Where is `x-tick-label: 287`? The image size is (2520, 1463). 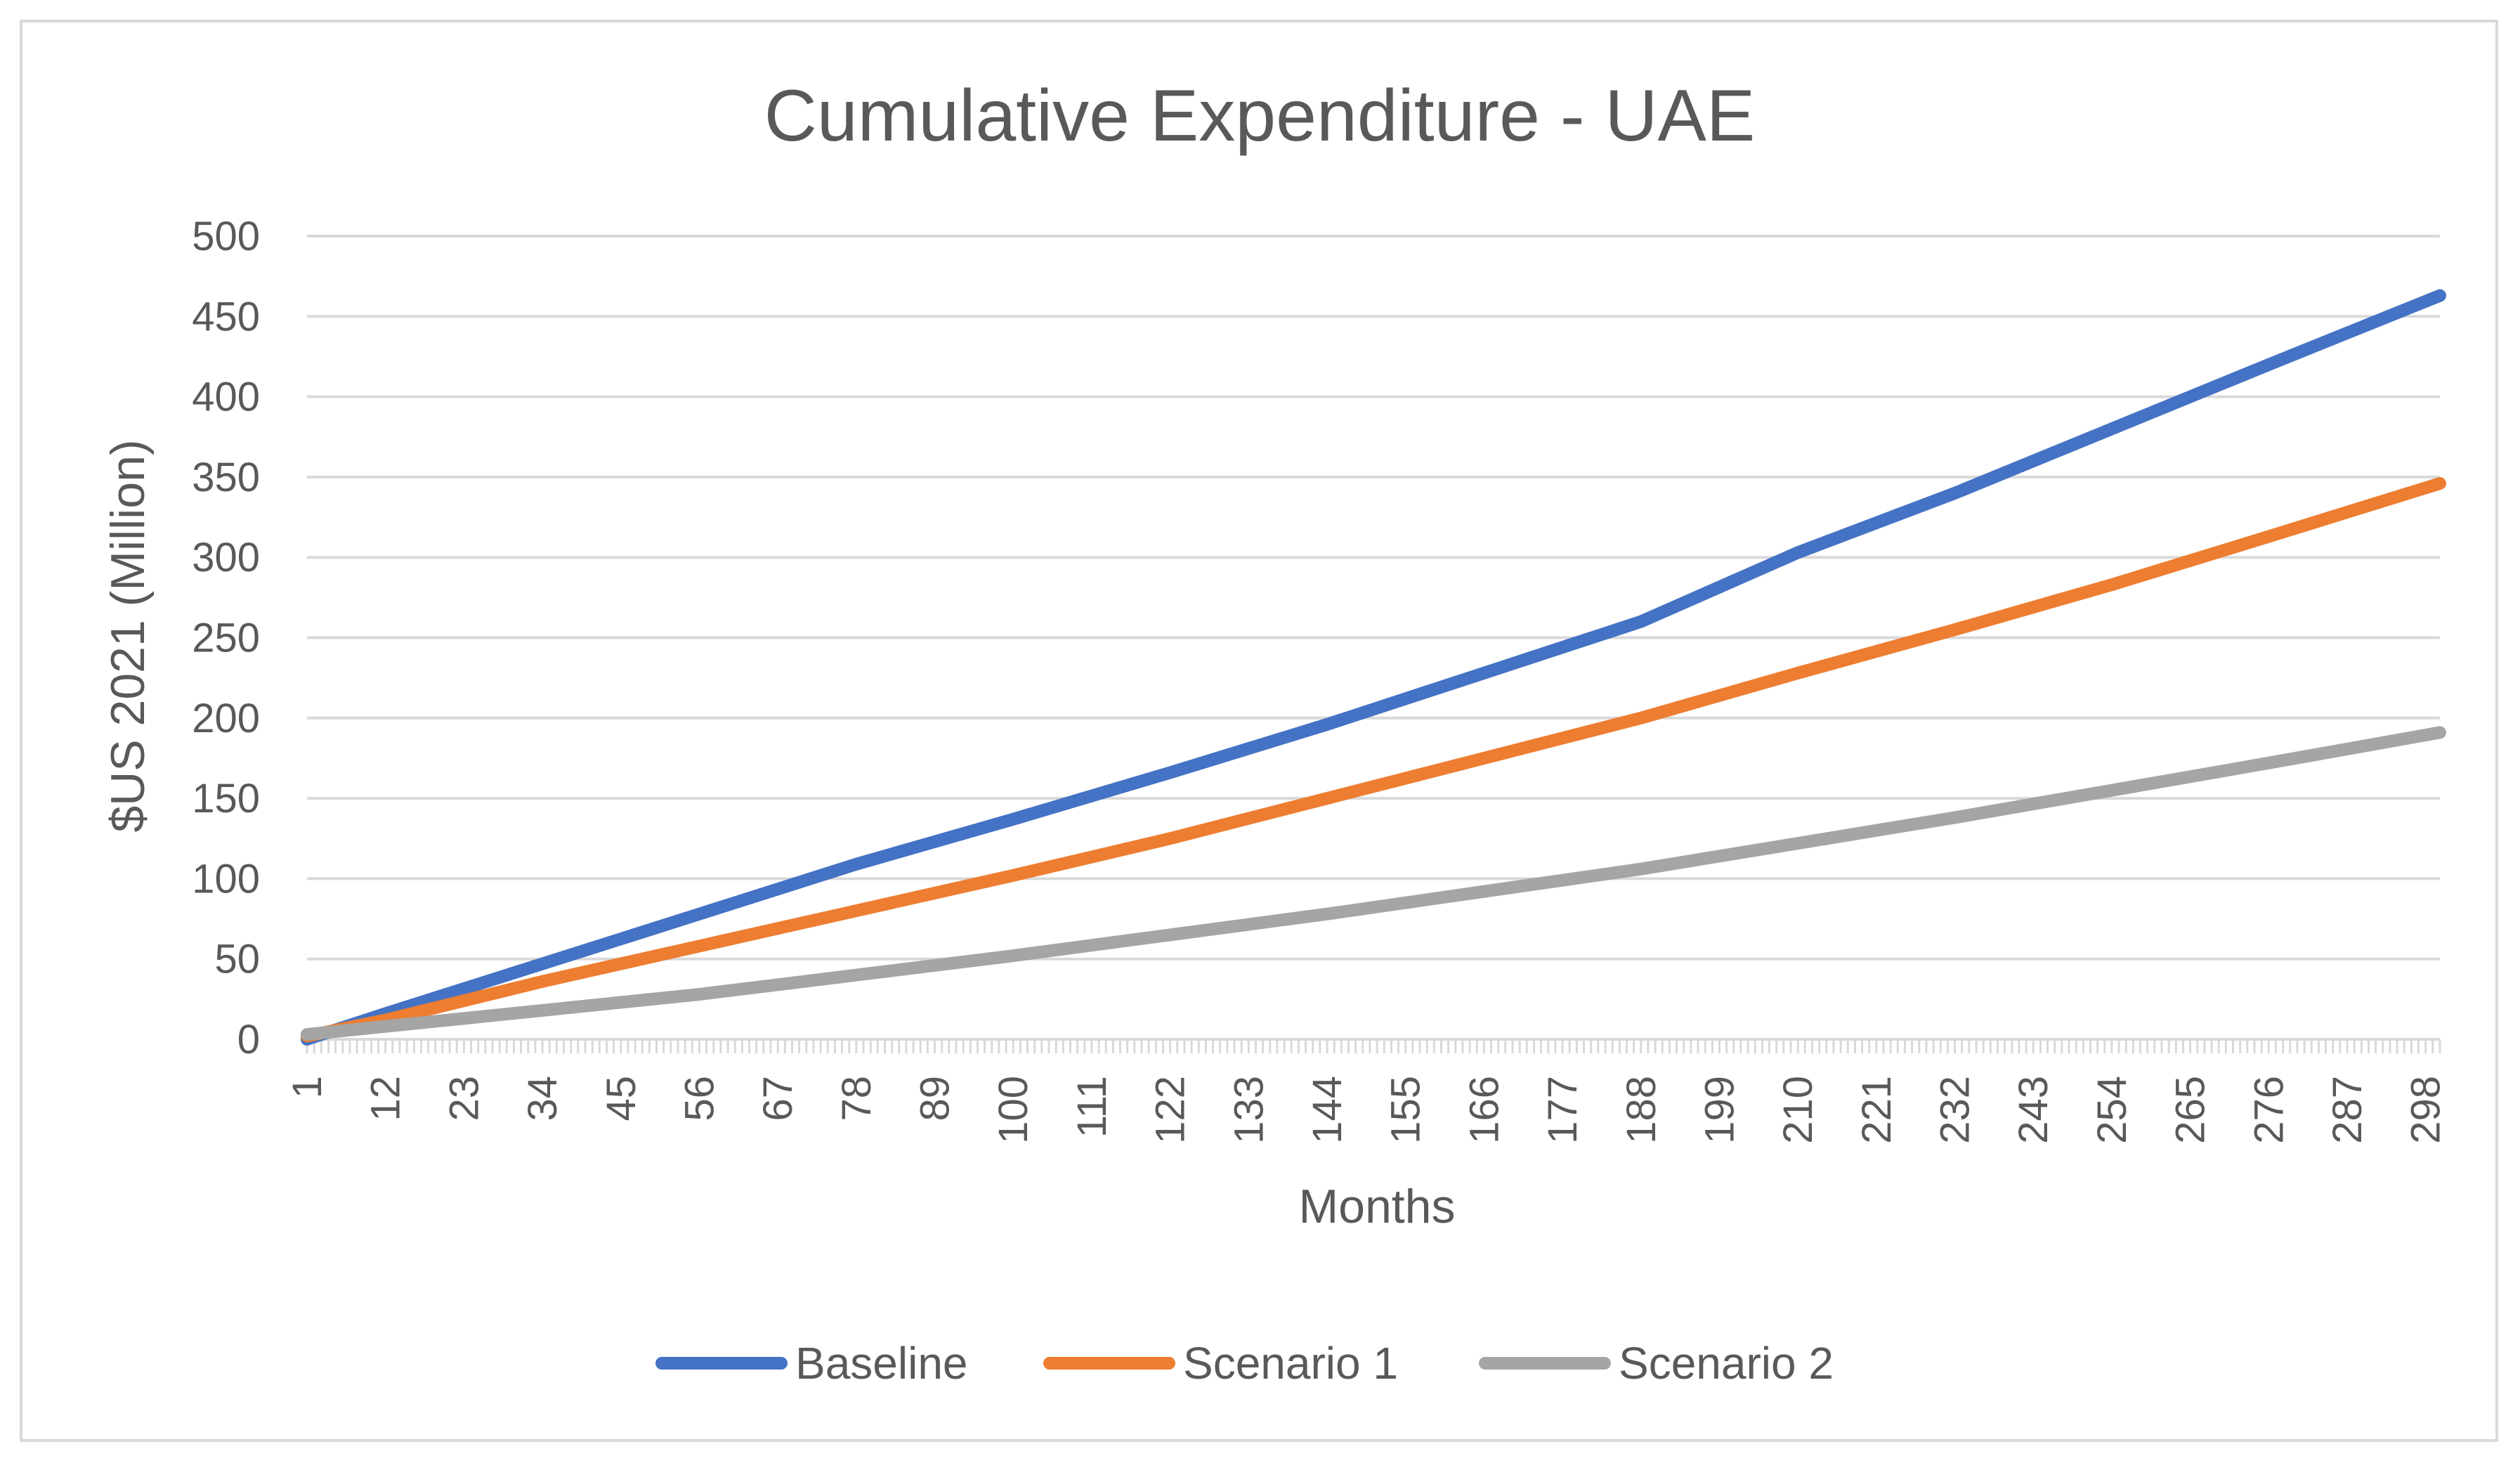
x-tick-label: 287 is located at coordinates (2347, 1110).